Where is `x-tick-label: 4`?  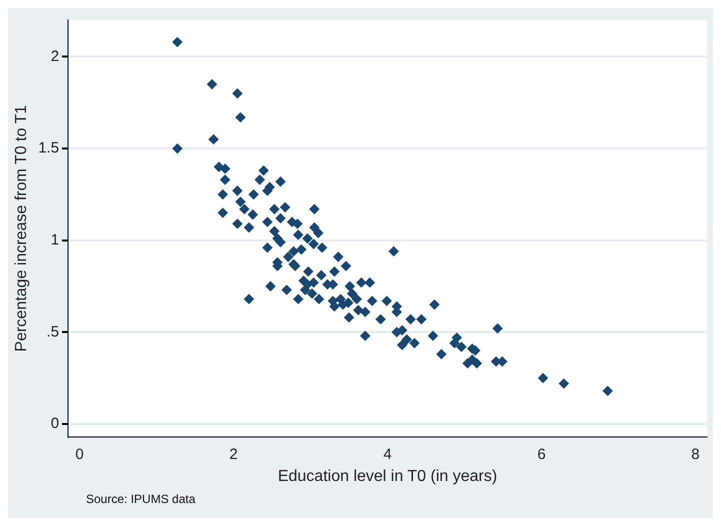
x-tick-label: 4 is located at coordinates (387, 454).